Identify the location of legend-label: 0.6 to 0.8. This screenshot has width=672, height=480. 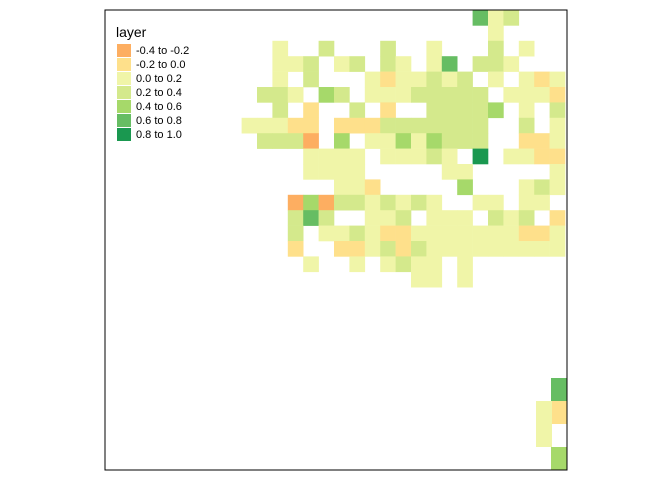
(159, 121).